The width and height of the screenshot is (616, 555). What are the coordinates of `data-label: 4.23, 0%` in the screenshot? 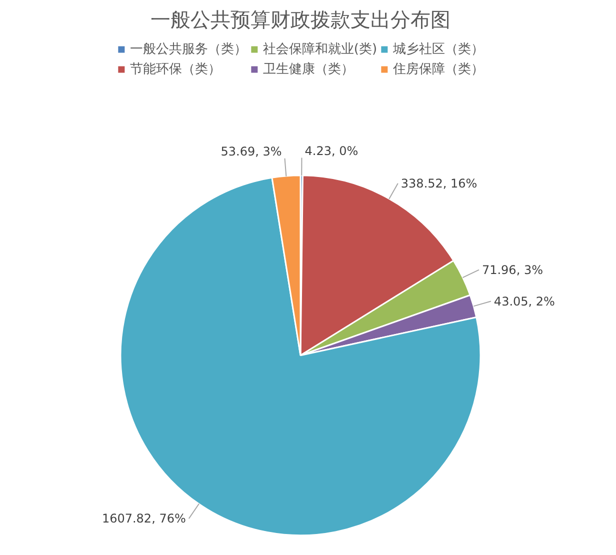 It's located at (331, 151).